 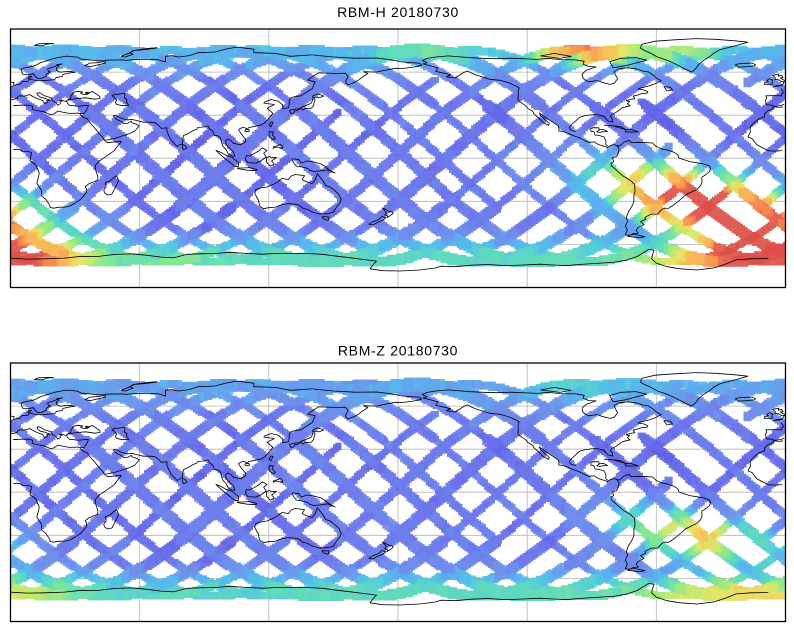 What do you see at coordinates (398, 12) in the screenshot?
I see `svg-text: RBM-H 20180730` at bounding box center [398, 12].